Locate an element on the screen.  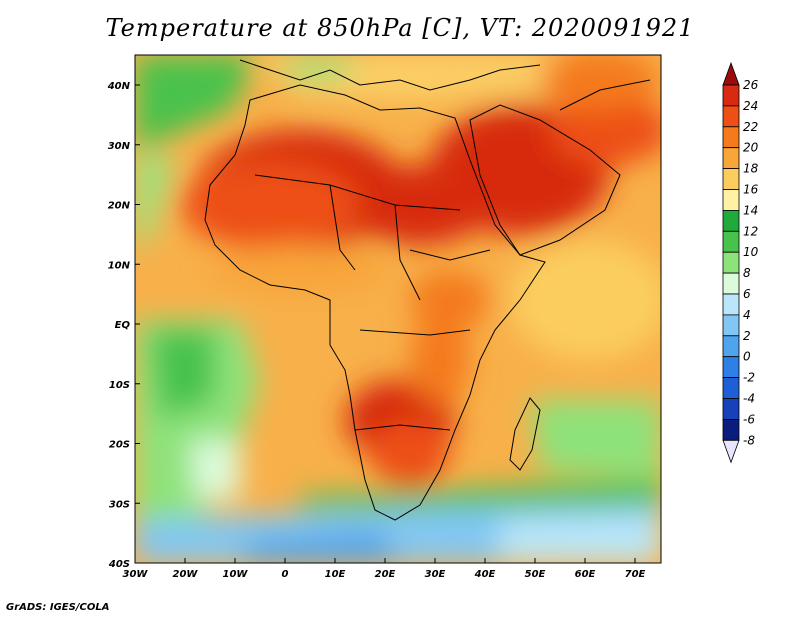
latitude-axis: 40N 30N 20N 10N EQ 10S 20S 30S 40S is located at coordinates (123, 325).